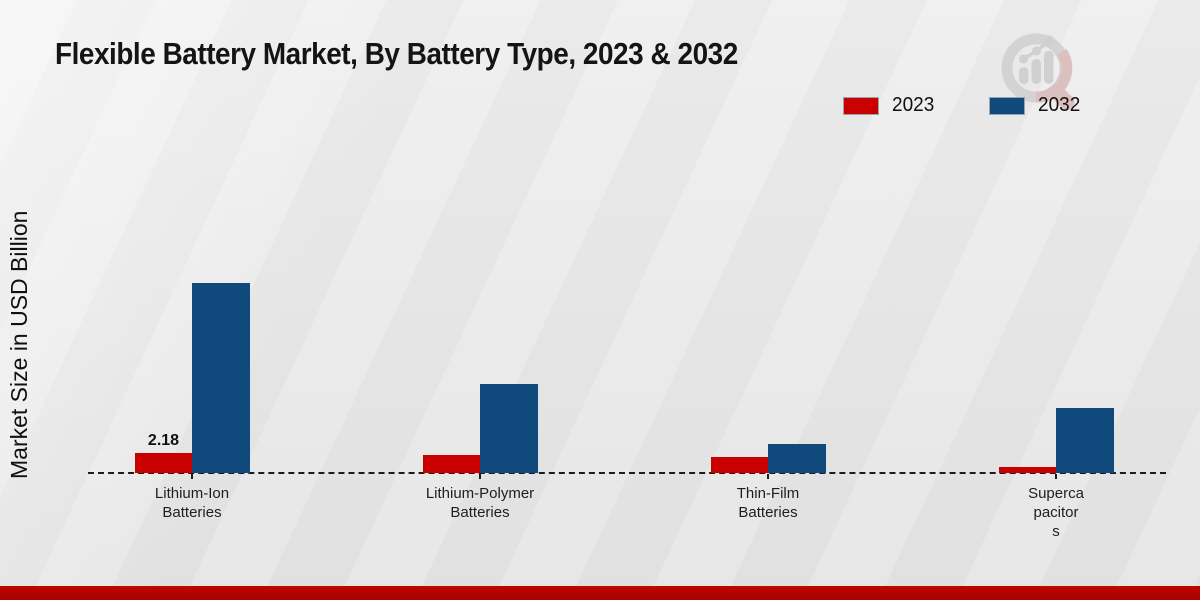  Describe the element at coordinates (509, 428) in the screenshot. I see `bar-2032-lithium-polymer-batteries` at that location.